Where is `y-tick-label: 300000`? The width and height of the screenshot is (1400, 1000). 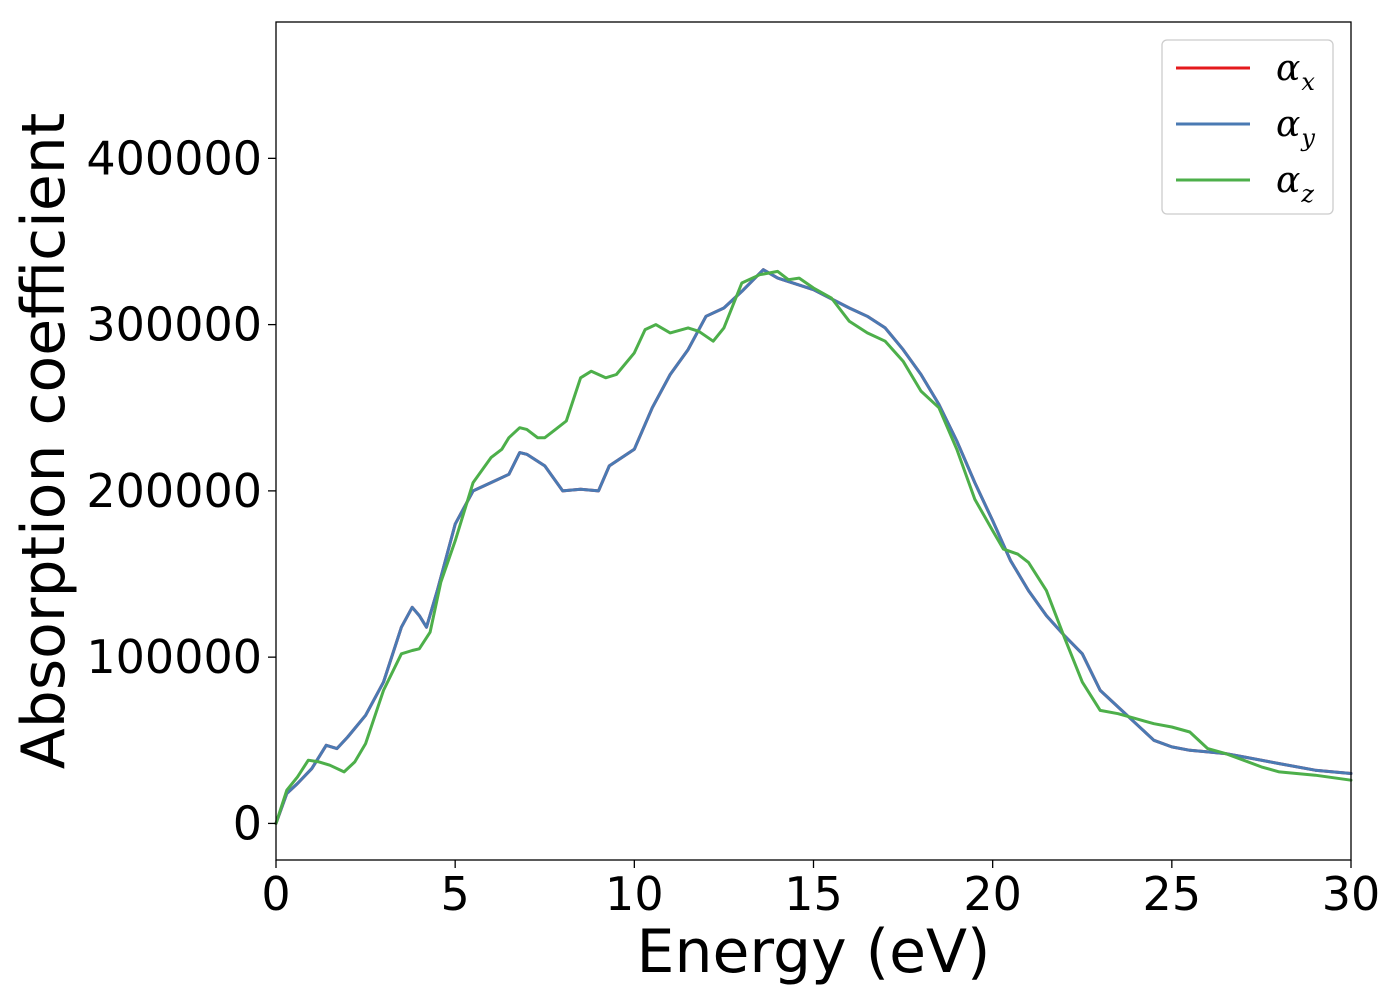 y-tick-label: 300000 is located at coordinates (174, 325).